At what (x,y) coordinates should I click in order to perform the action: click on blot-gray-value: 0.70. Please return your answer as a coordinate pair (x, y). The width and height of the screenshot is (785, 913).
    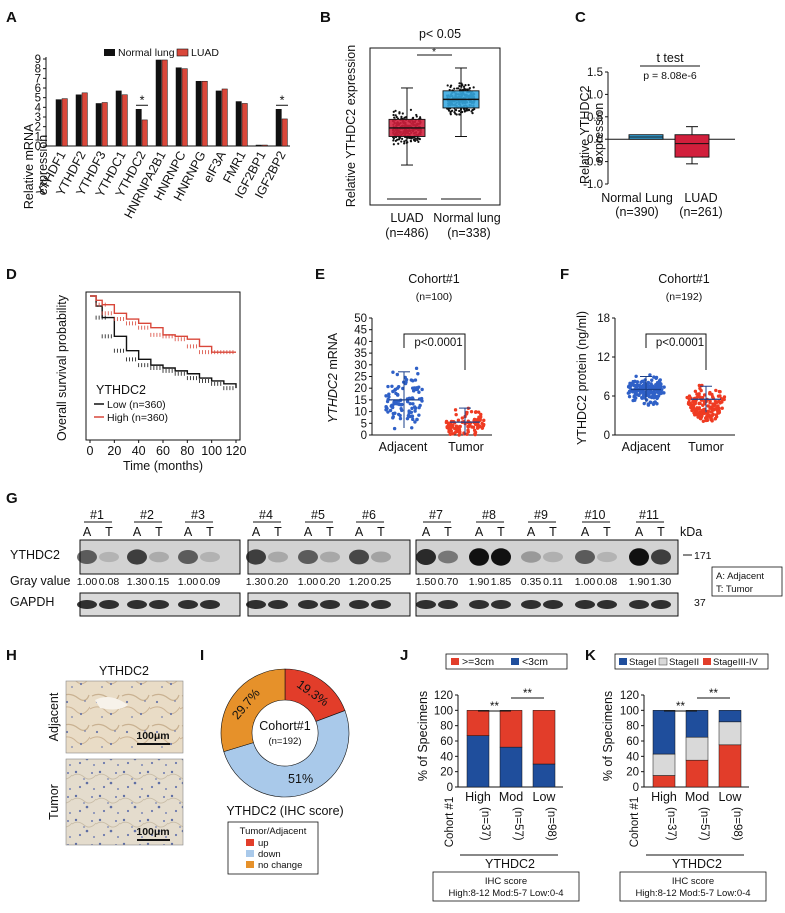
    Looking at the image, I should click on (448, 582).